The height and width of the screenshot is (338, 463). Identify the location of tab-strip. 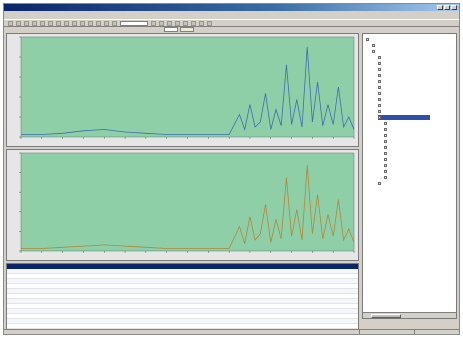
(193, 30).